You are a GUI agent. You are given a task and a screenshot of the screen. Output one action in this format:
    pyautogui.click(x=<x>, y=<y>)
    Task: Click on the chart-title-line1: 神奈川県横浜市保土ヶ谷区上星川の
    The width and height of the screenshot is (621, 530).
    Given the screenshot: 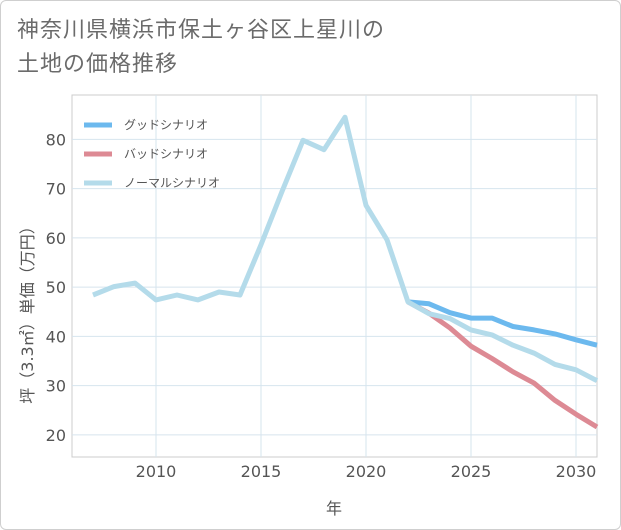 What is the action you would take?
    pyautogui.click(x=201, y=30)
    